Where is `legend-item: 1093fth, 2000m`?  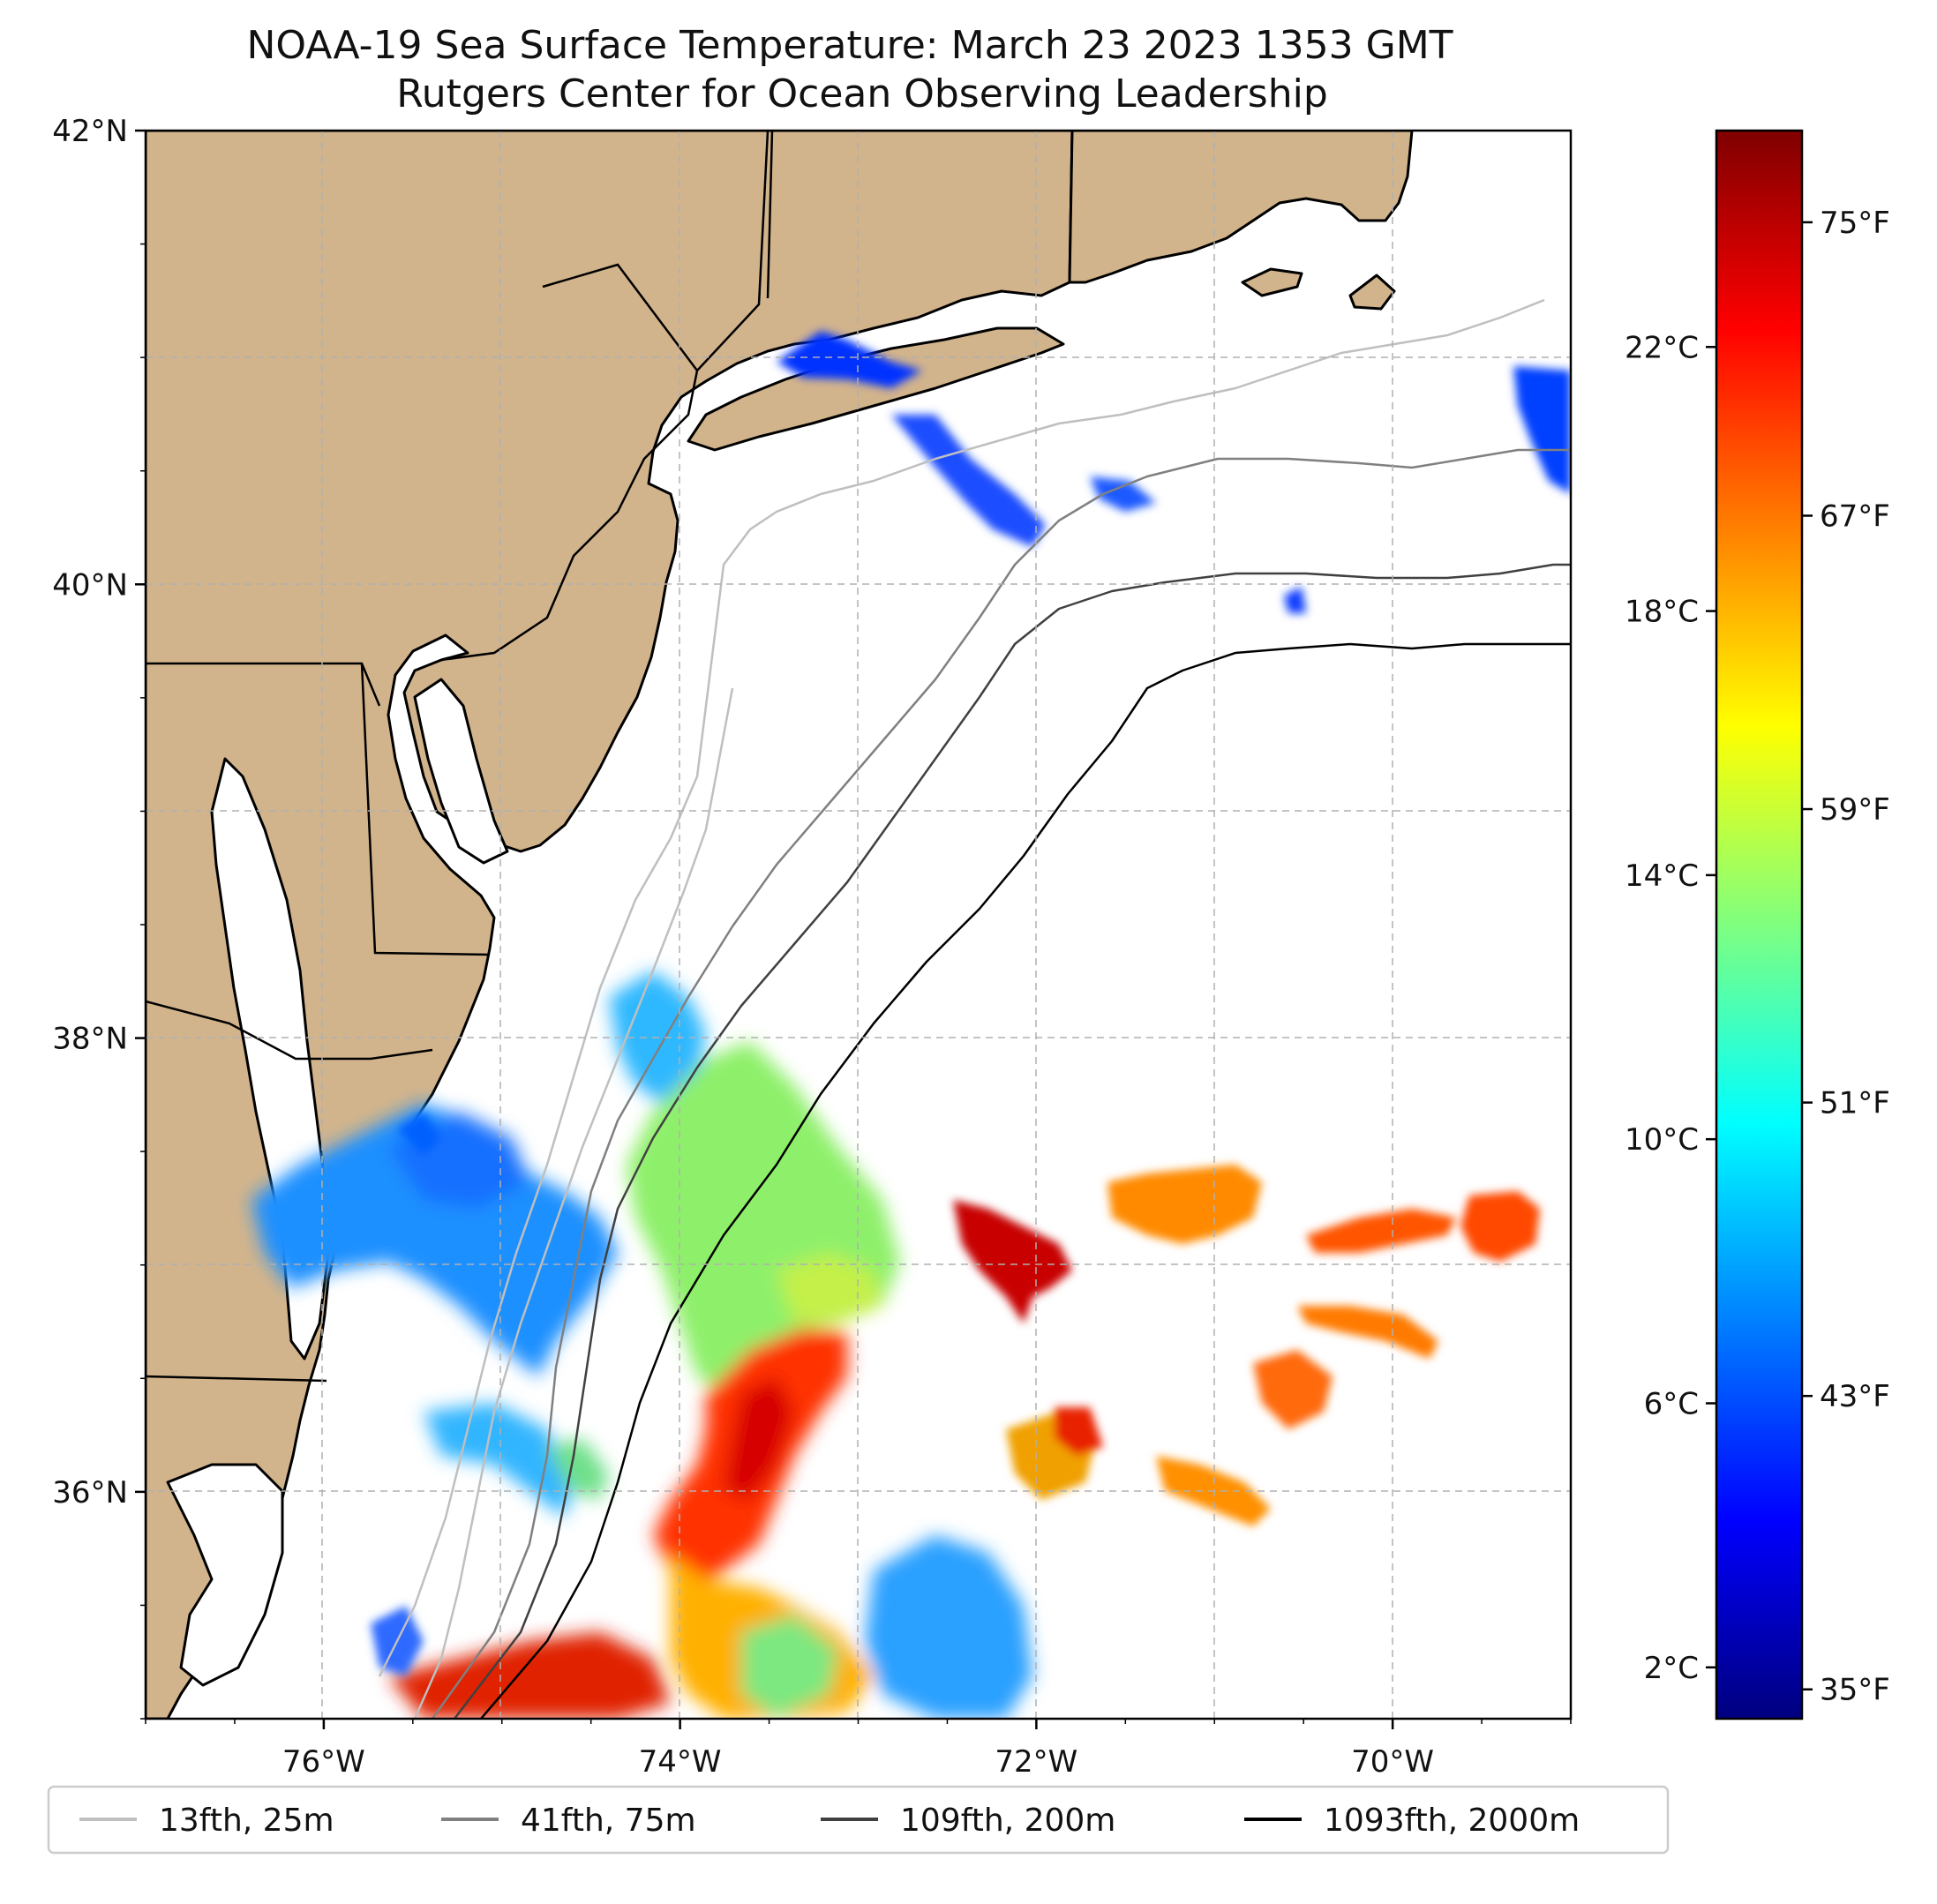 legend-item: 1093fth, 2000m is located at coordinates (1412, 1821).